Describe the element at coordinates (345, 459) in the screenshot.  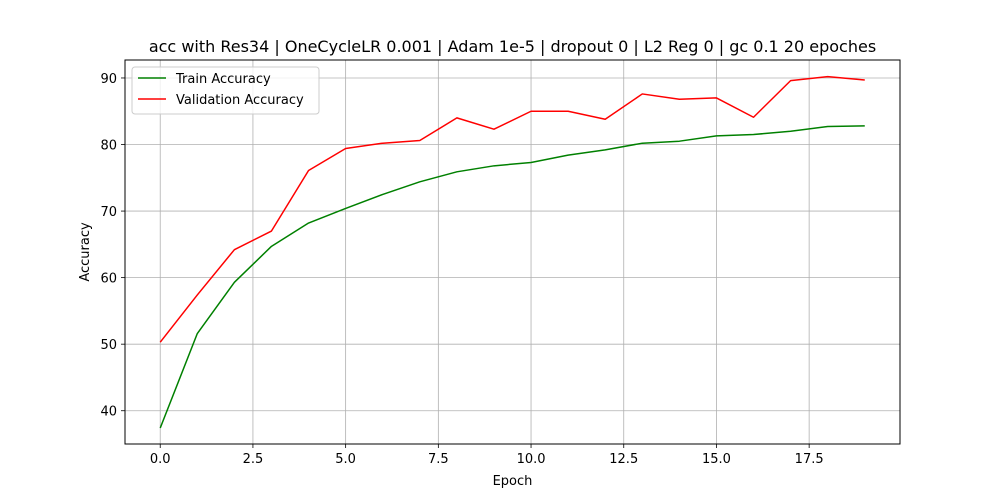
I see `x-tick-label: 5.0` at that location.